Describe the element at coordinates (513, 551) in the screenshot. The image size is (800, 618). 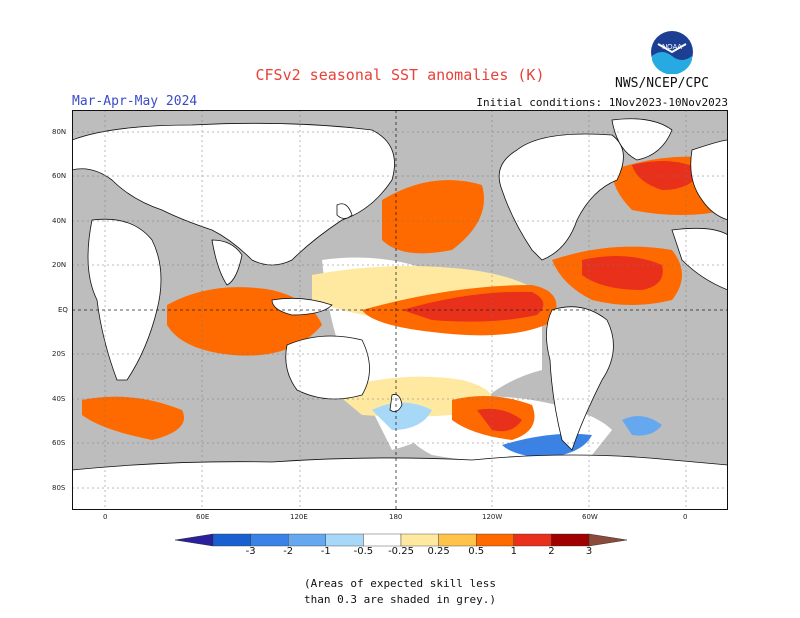
I see `colorbar-label: 1` at that location.